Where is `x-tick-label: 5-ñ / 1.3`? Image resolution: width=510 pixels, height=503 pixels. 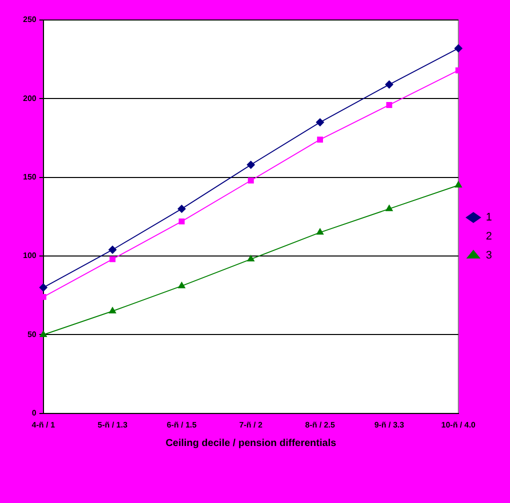
x-tick-label: 5-ñ / 1.3 is located at coordinates (113, 425).